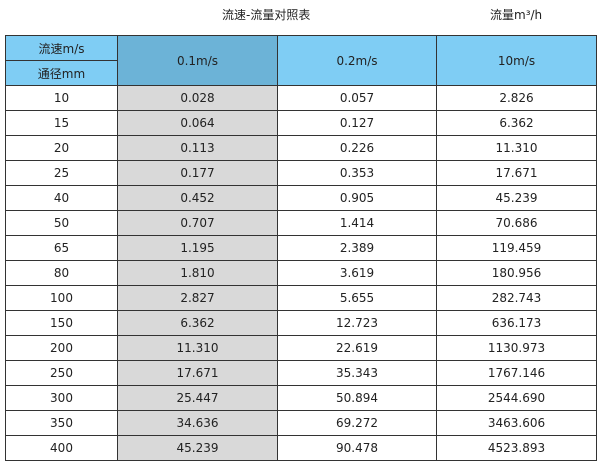 The image size is (600, 466). I want to click on table-row: 25 0.177 0.353 17.671, so click(301, 173).